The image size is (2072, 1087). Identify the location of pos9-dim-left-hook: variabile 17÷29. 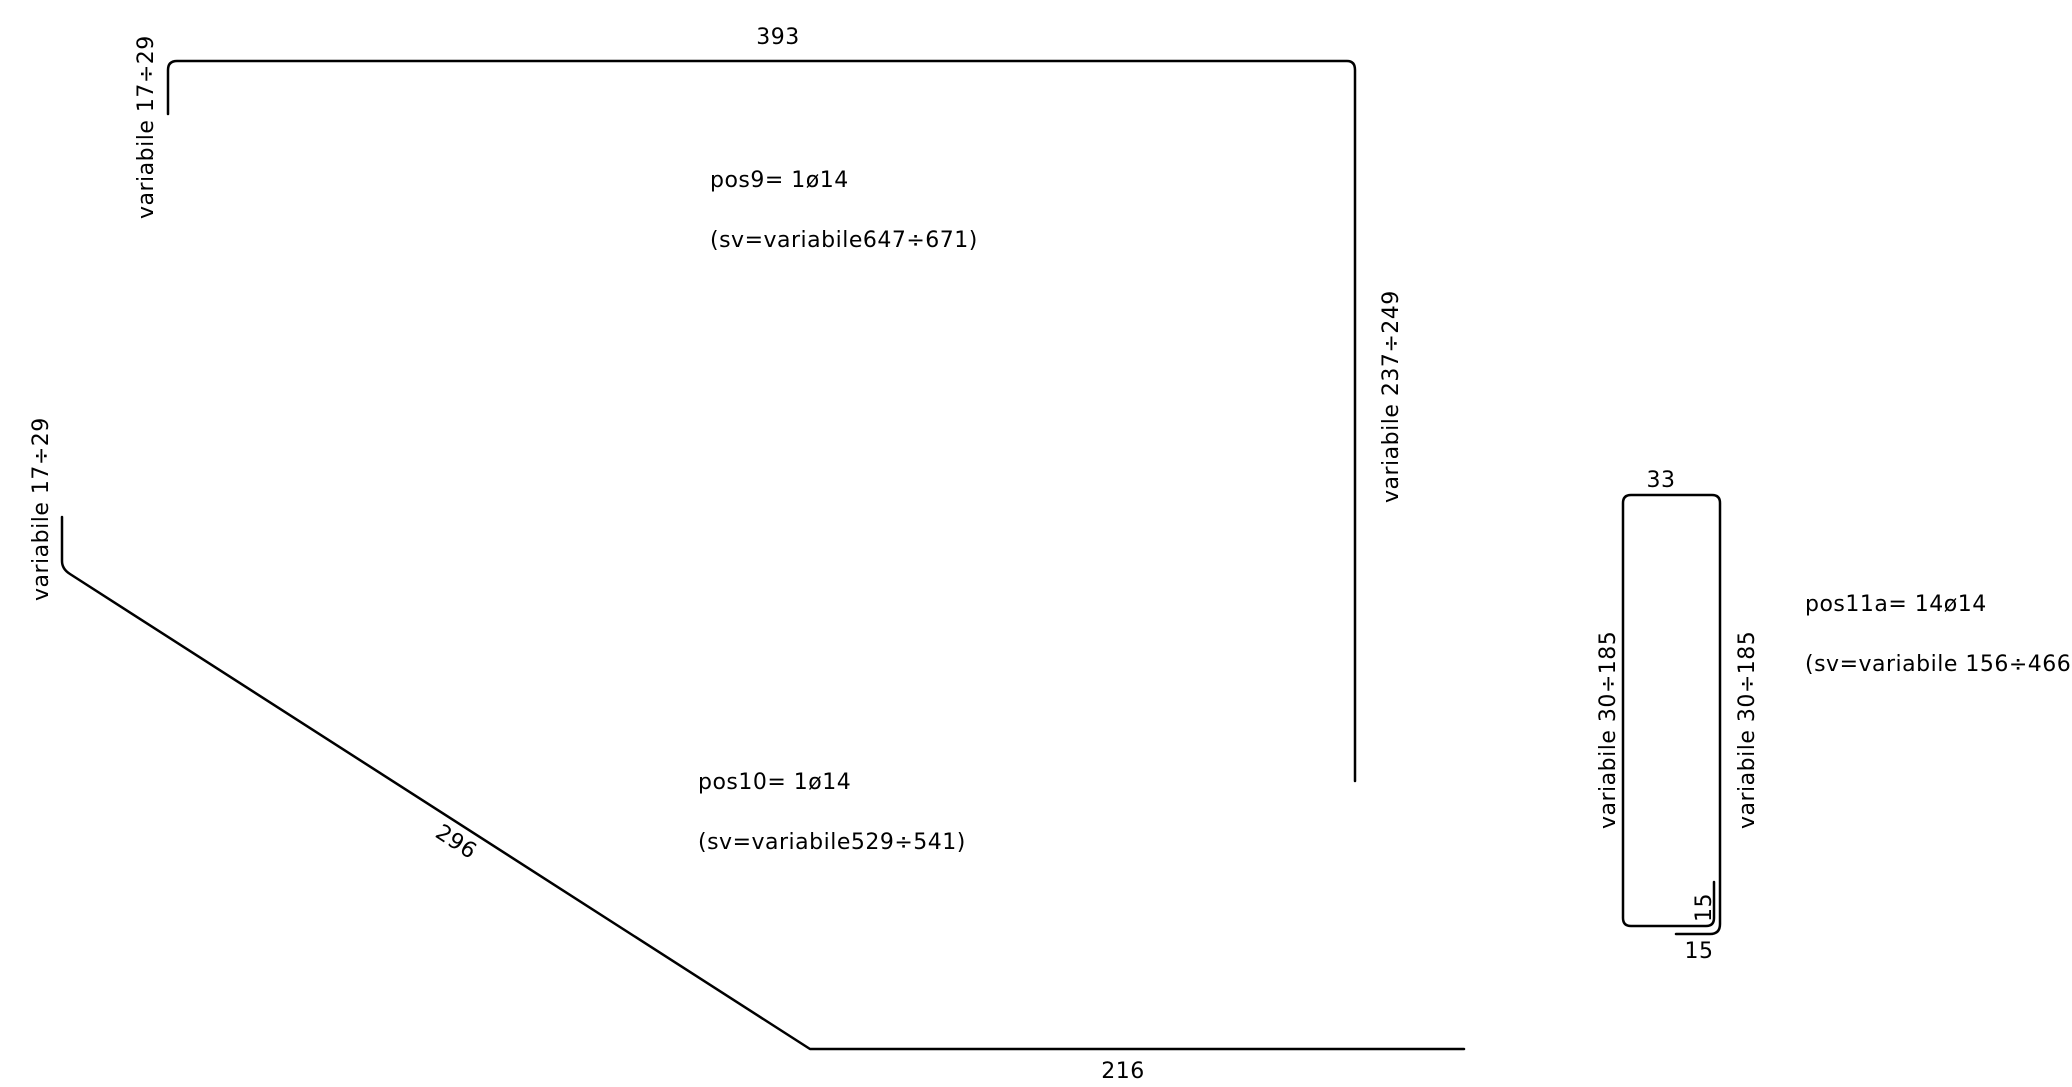
(146, 127).